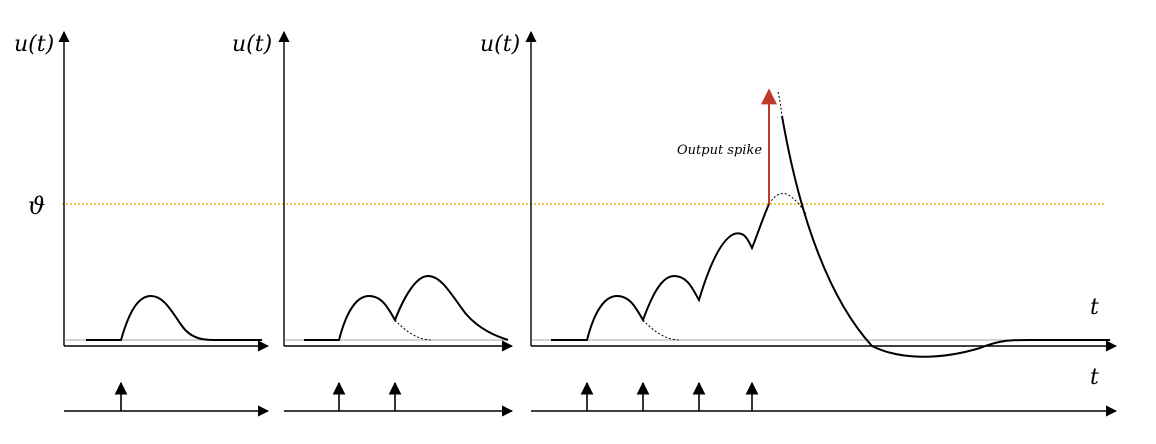  Describe the element at coordinates (34, 44) in the screenshot. I see `panel1-u-label: u(t)` at that location.